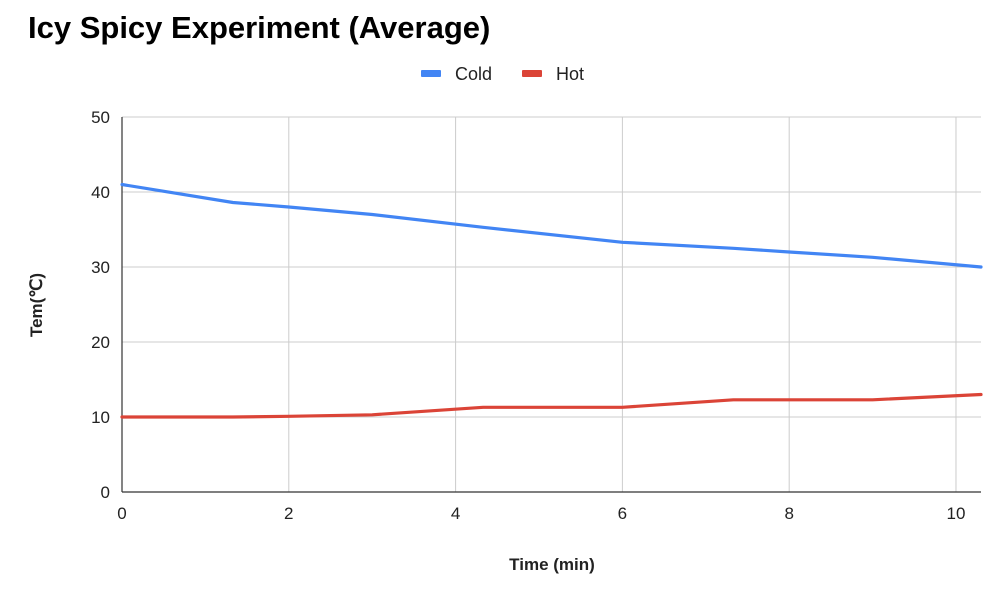 The image size is (1000, 599). I want to click on x-tick-label: 0, so click(121, 513).